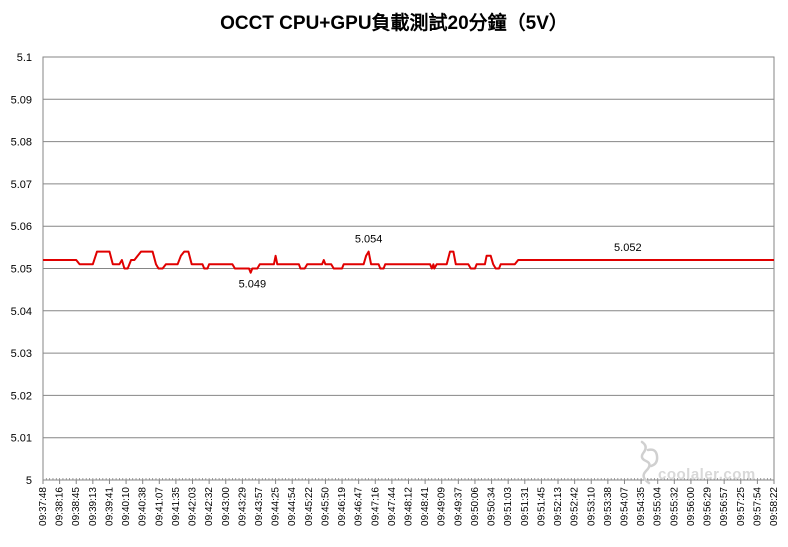 This screenshot has height=547, width=788. I want to click on x-tick-label: 09:51:03, so click(508, 506).